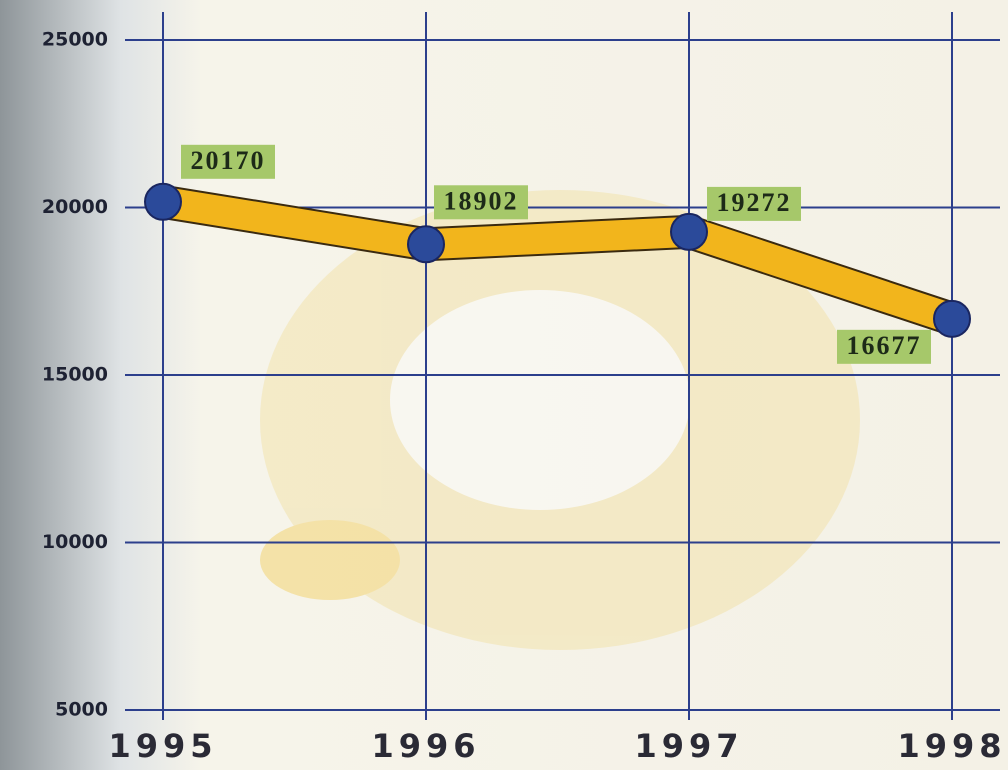  Describe the element at coordinates (75, 40) in the screenshot. I see `y-tick-label: 25000` at that location.